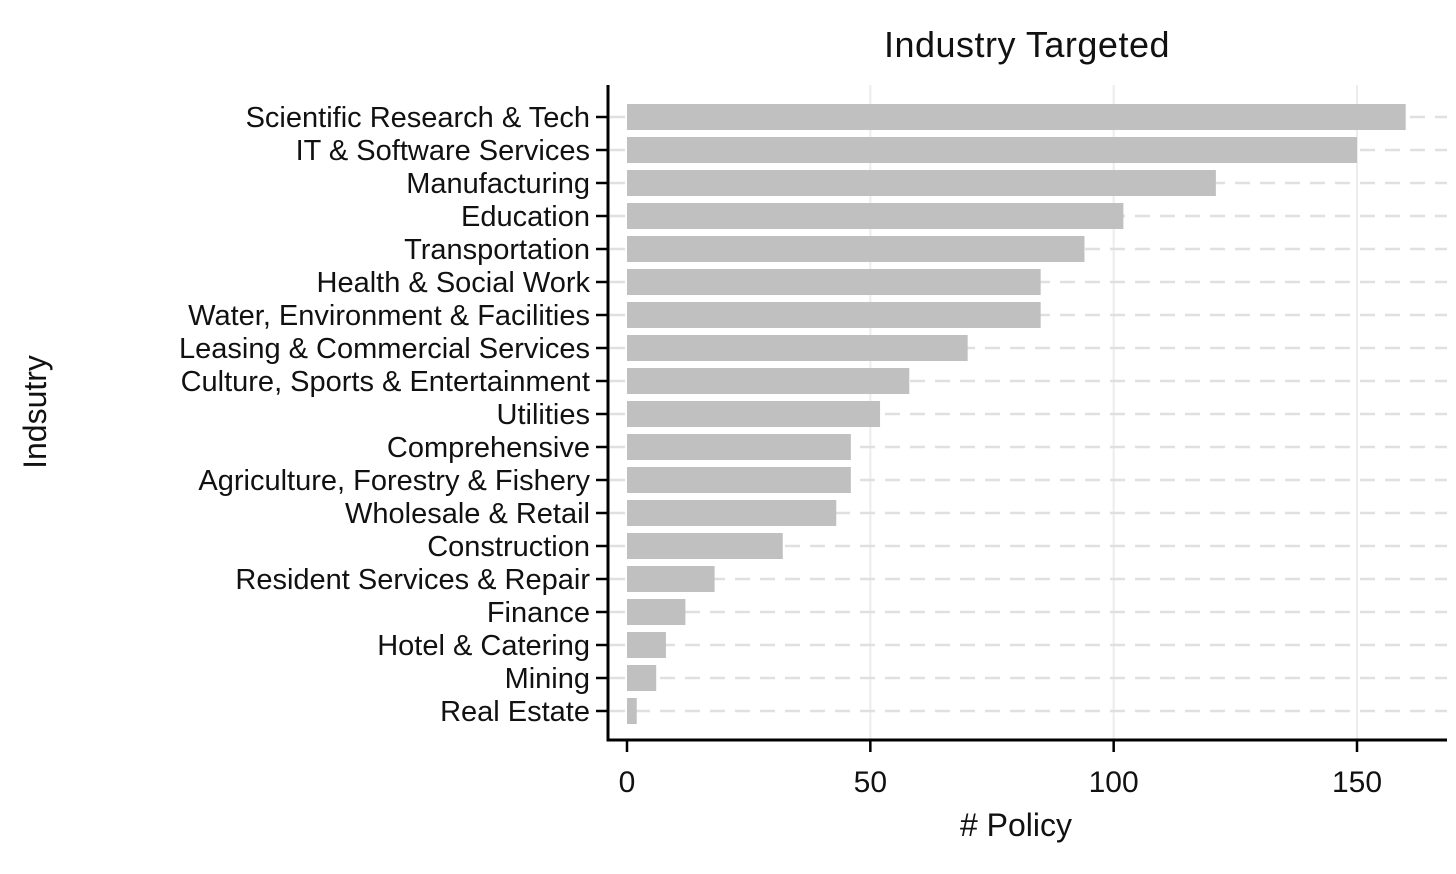 Image resolution: width=1456 pixels, height=874 pixels. What do you see at coordinates (394, 481) in the screenshot?
I see `category-label: Agriculture, Forestry & Fishery` at bounding box center [394, 481].